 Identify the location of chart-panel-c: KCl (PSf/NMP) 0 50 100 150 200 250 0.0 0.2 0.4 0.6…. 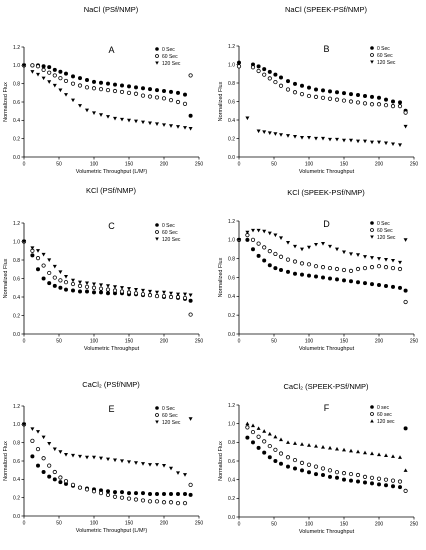
(103, 269).